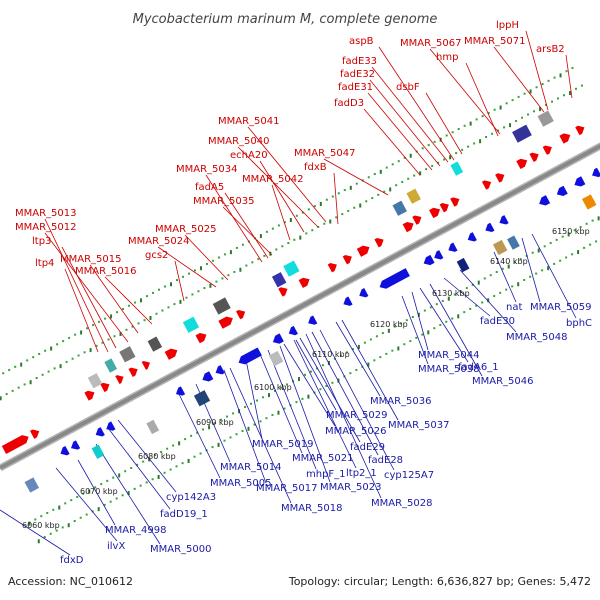  I want to click on reverse-gene-label: MMAR_5038, so click(449, 369).